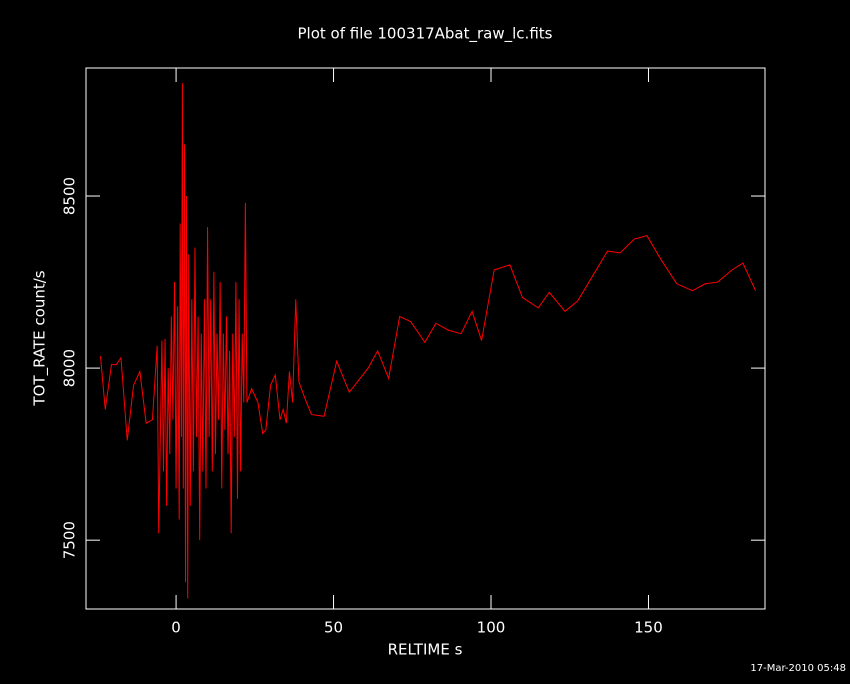 This screenshot has height=684, width=850. Describe the element at coordinates (648, 628) in the screenshot. I see `x-tick-label: 150` at that location.